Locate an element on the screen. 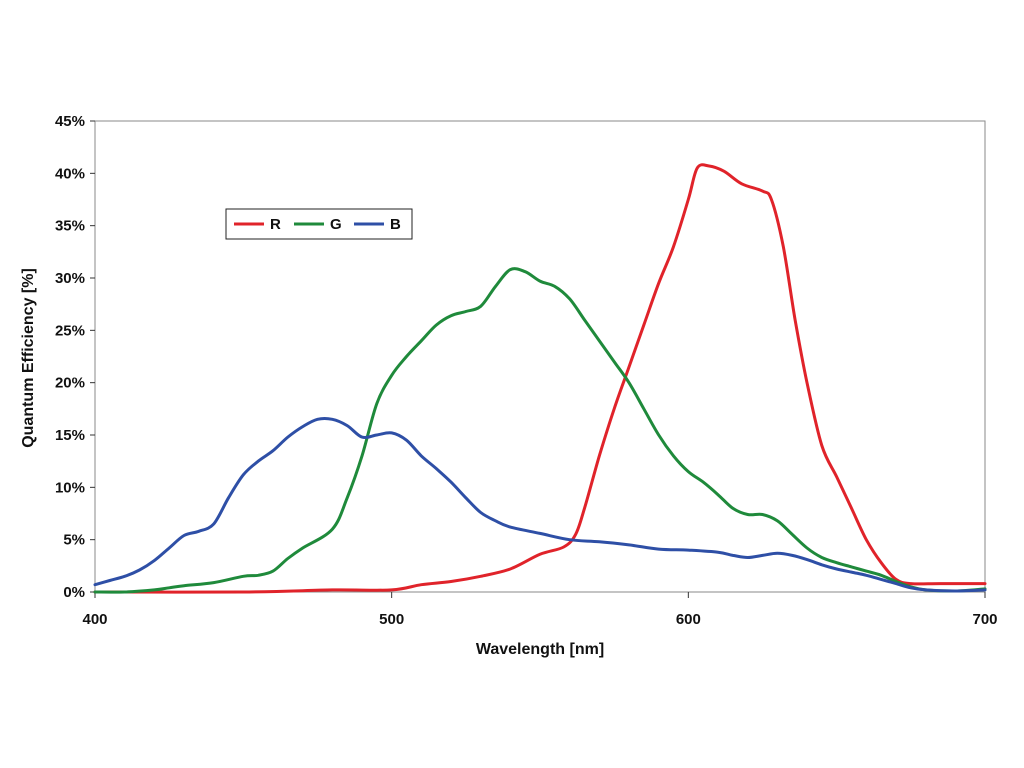  y-tick-label: 5% is located at coordinates (74, 540).